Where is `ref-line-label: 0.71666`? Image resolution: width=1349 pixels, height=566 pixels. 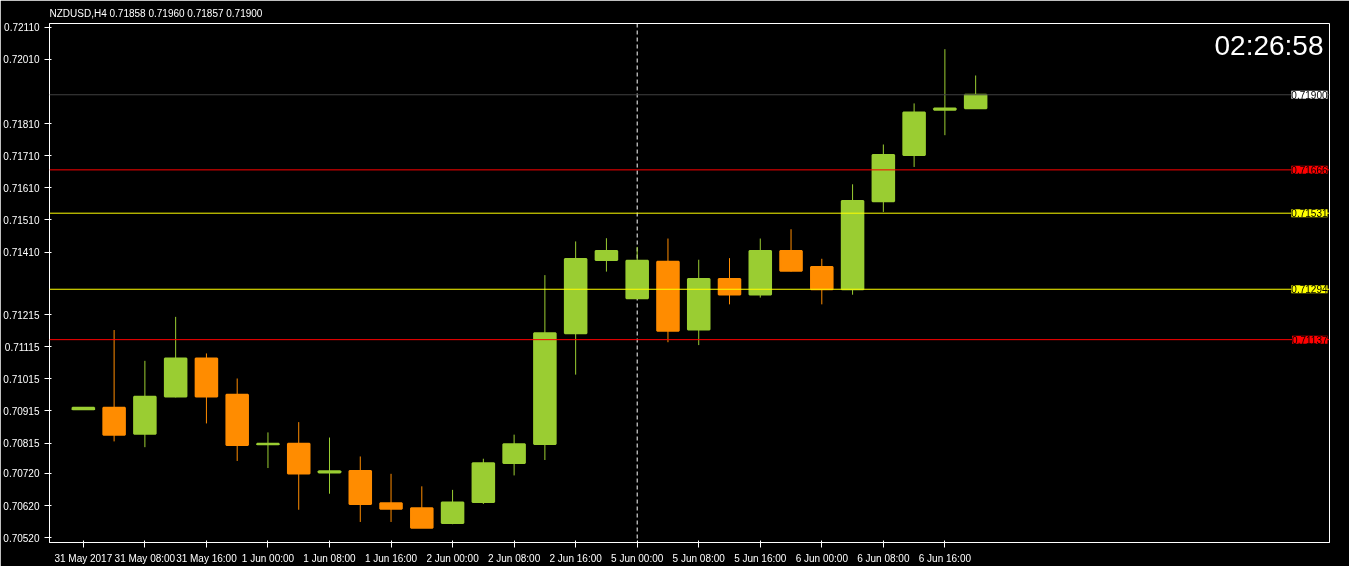
ref-line-label: 0.71666 is located at coordinates (1309, 170).